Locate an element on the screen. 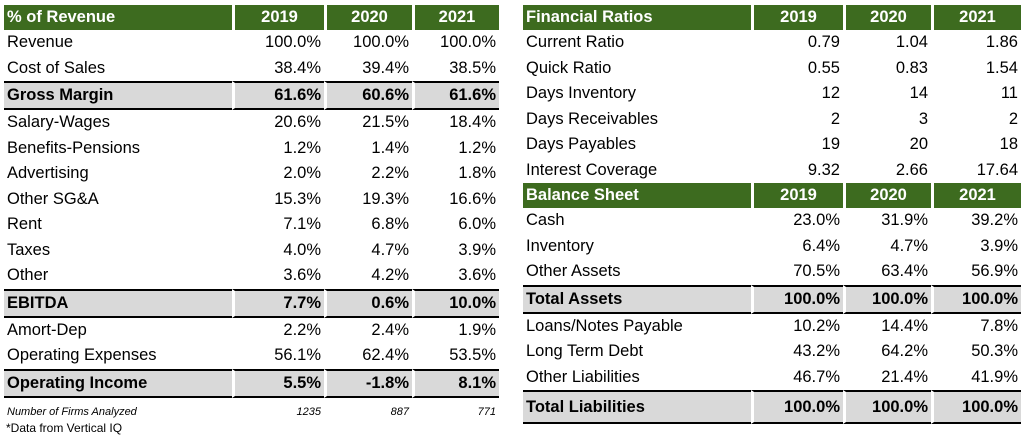 Image resolution: width=1024 pixels, height=439 pixels. table-row-rent: Rent 7.1% 6.8% 6.0% is located at coordinates (251, 225).